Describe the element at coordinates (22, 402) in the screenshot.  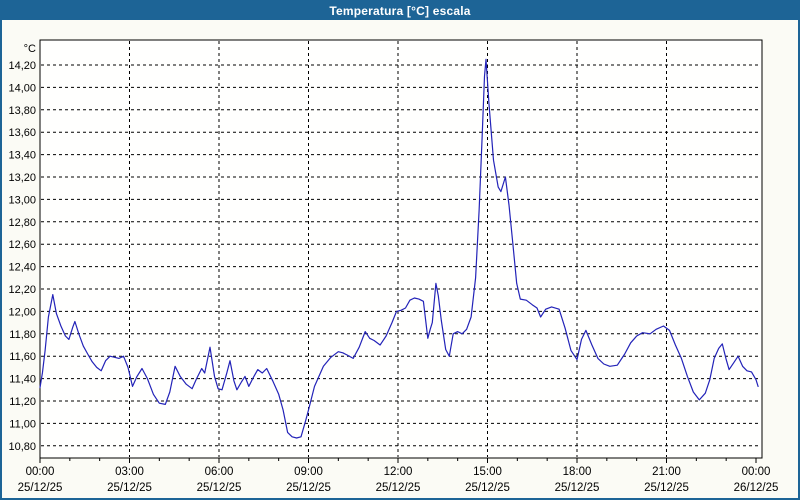
I see `y-tick-label: 11,20` at that location.